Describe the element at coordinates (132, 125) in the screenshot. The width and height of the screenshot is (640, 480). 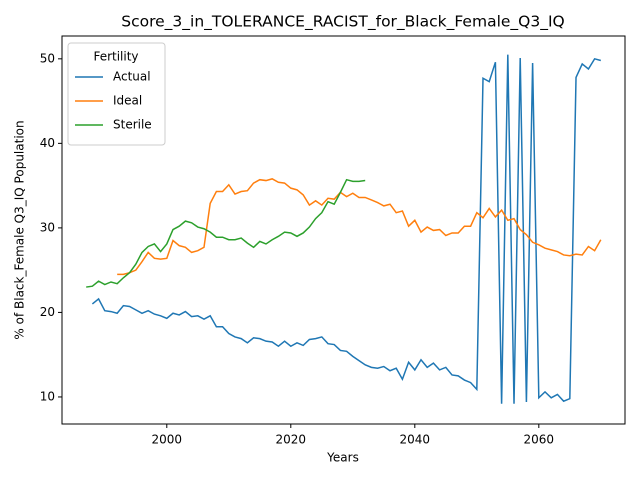
I see `legend-label: Sterile` at that location.